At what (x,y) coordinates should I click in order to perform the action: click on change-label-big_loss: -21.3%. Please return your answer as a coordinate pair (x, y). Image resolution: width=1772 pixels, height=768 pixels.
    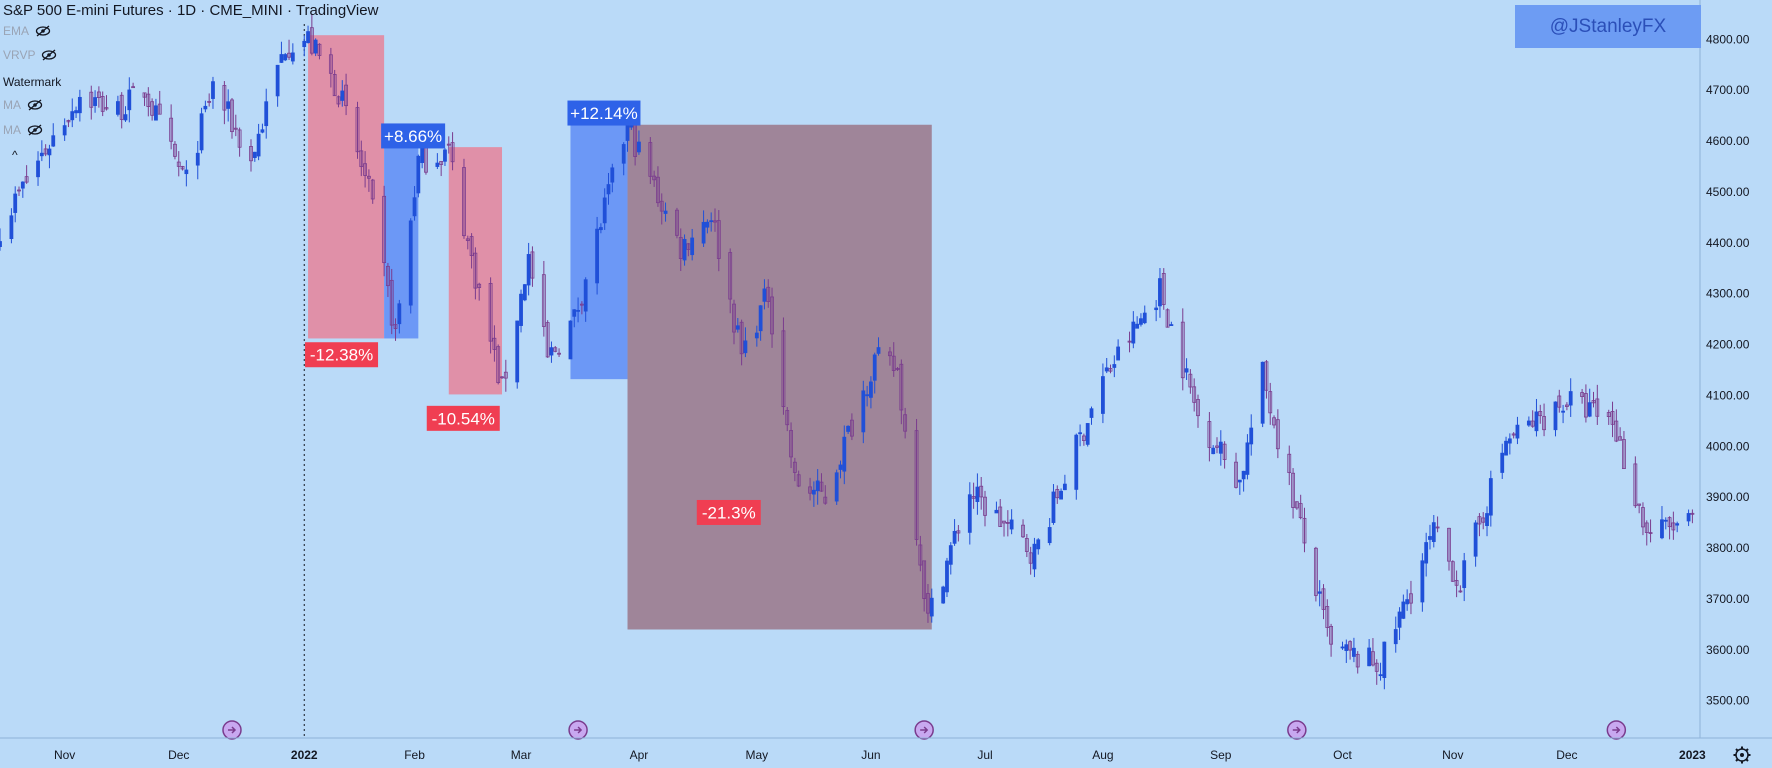
    Looking at the image, I should click on (728, 512).